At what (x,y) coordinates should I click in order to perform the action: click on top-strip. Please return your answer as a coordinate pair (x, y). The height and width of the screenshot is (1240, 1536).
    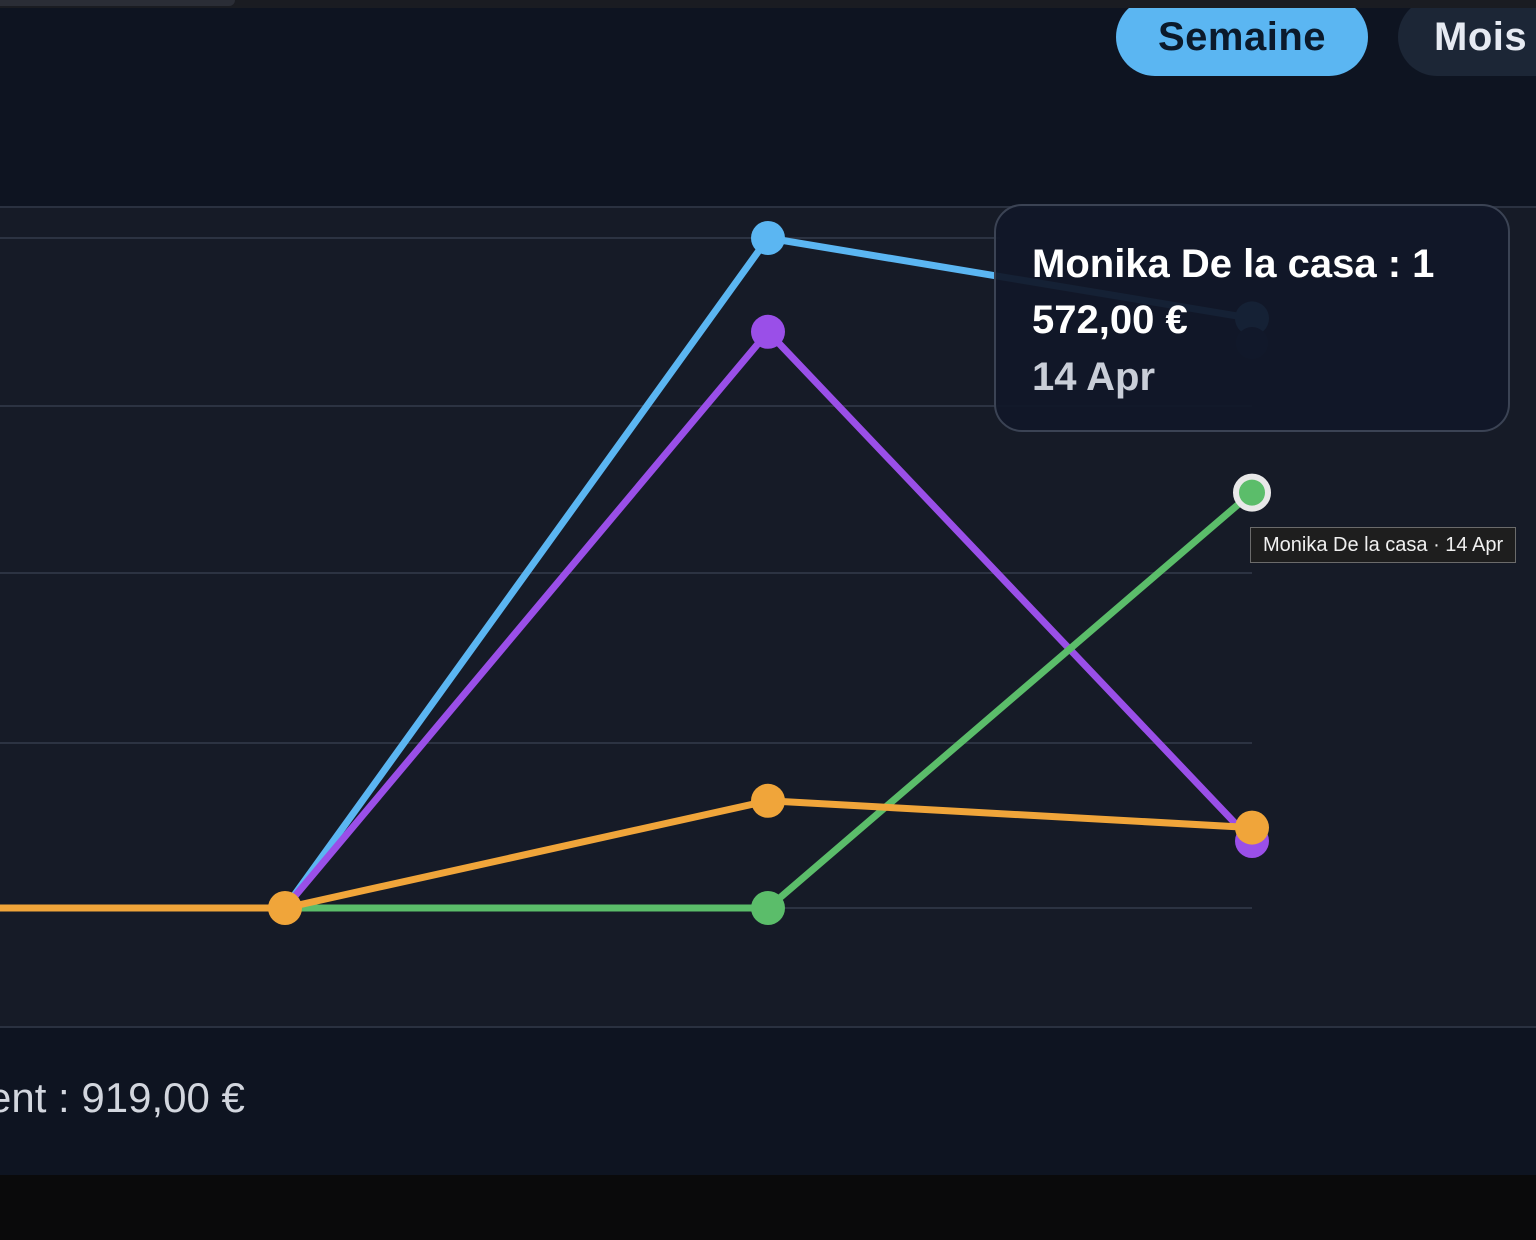
    Looking at the image, I should click on (768, 4).